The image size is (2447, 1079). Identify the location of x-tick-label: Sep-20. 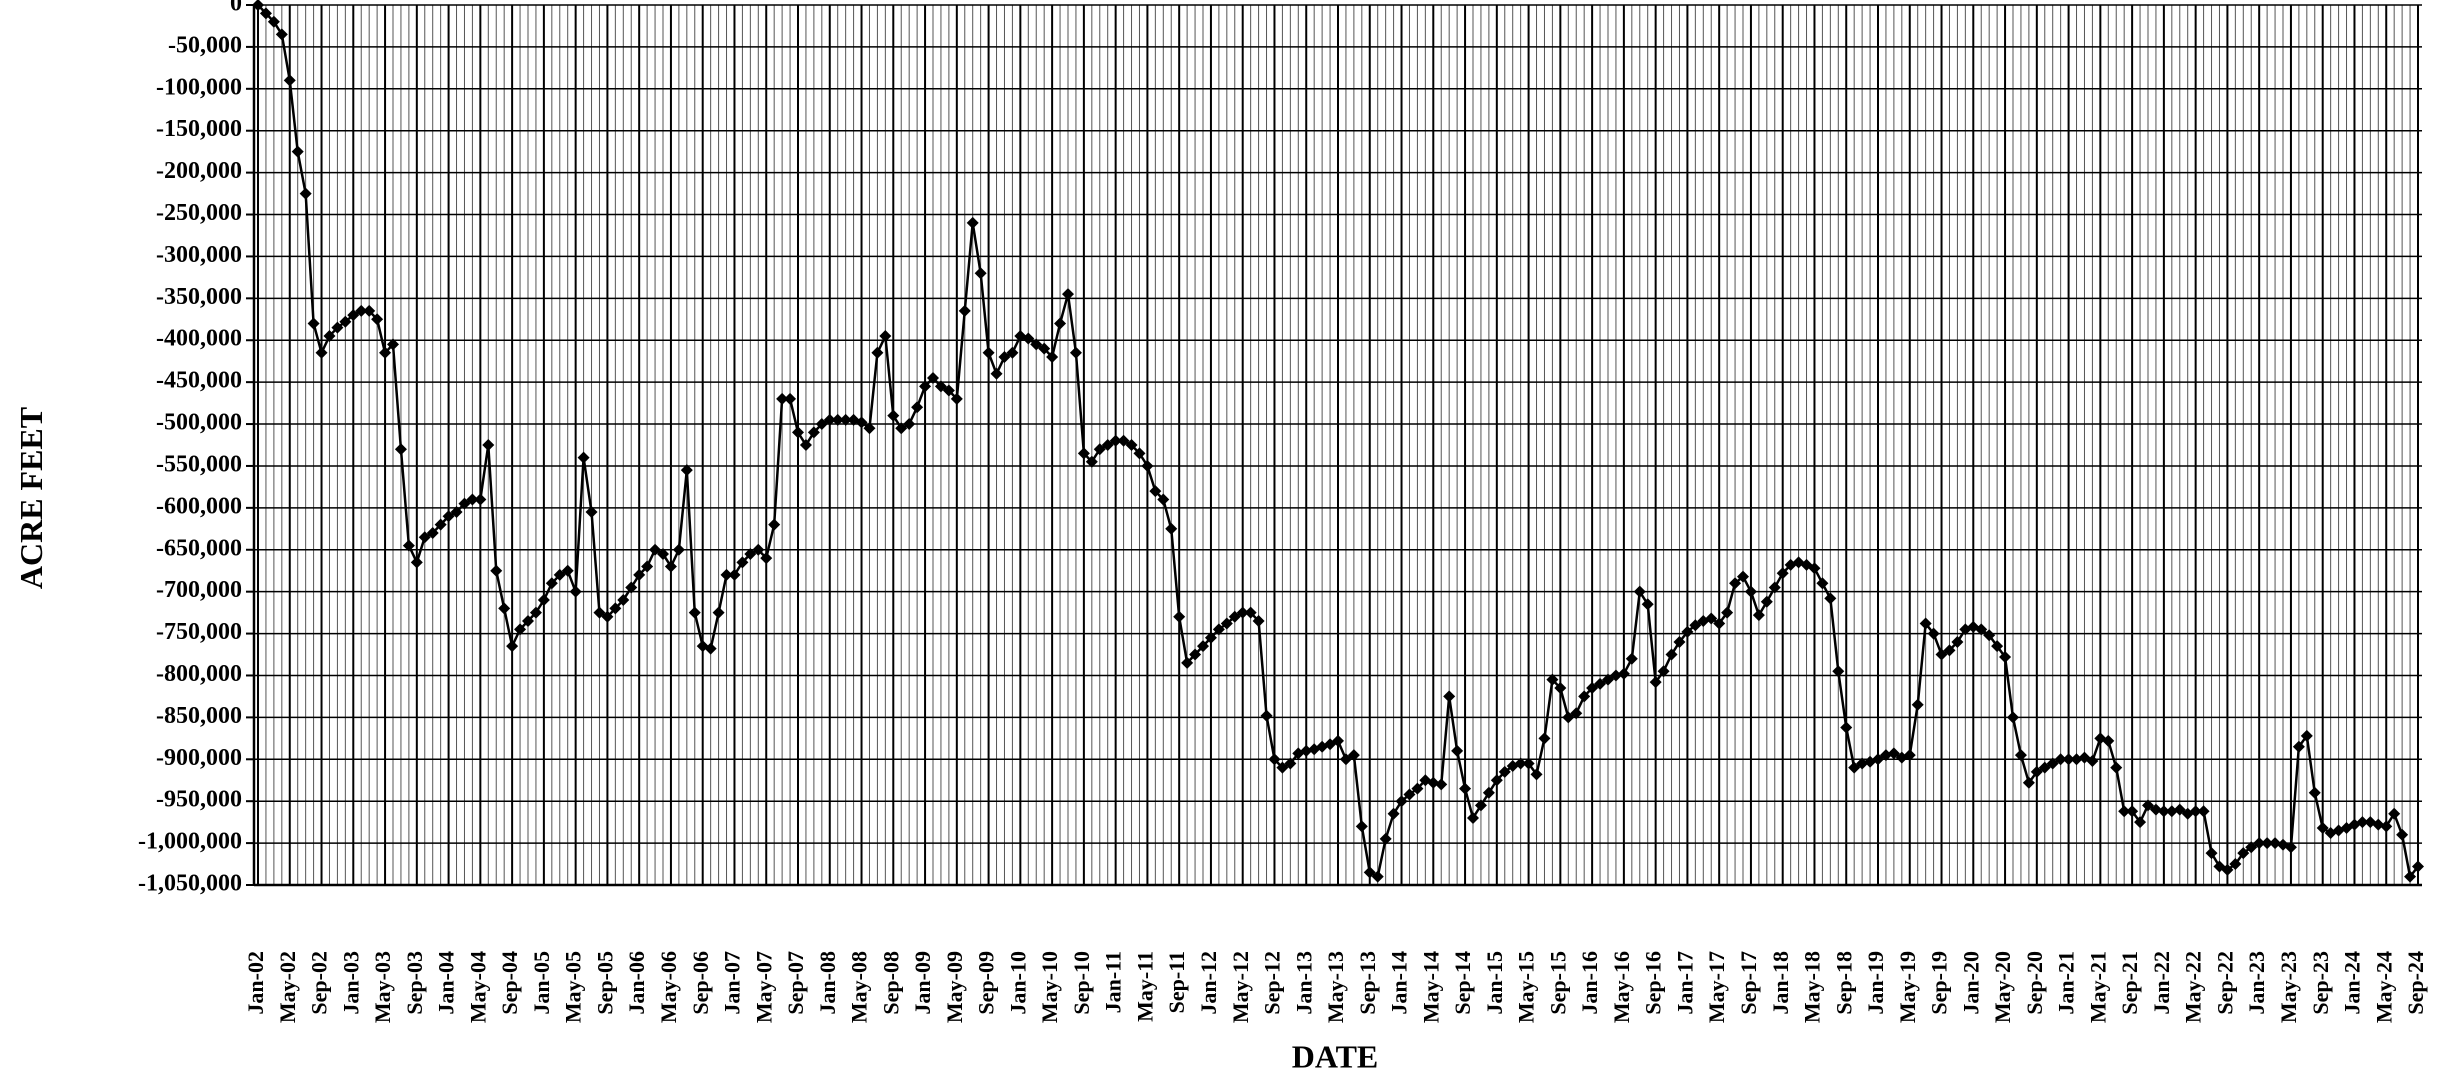
(2034, 983).